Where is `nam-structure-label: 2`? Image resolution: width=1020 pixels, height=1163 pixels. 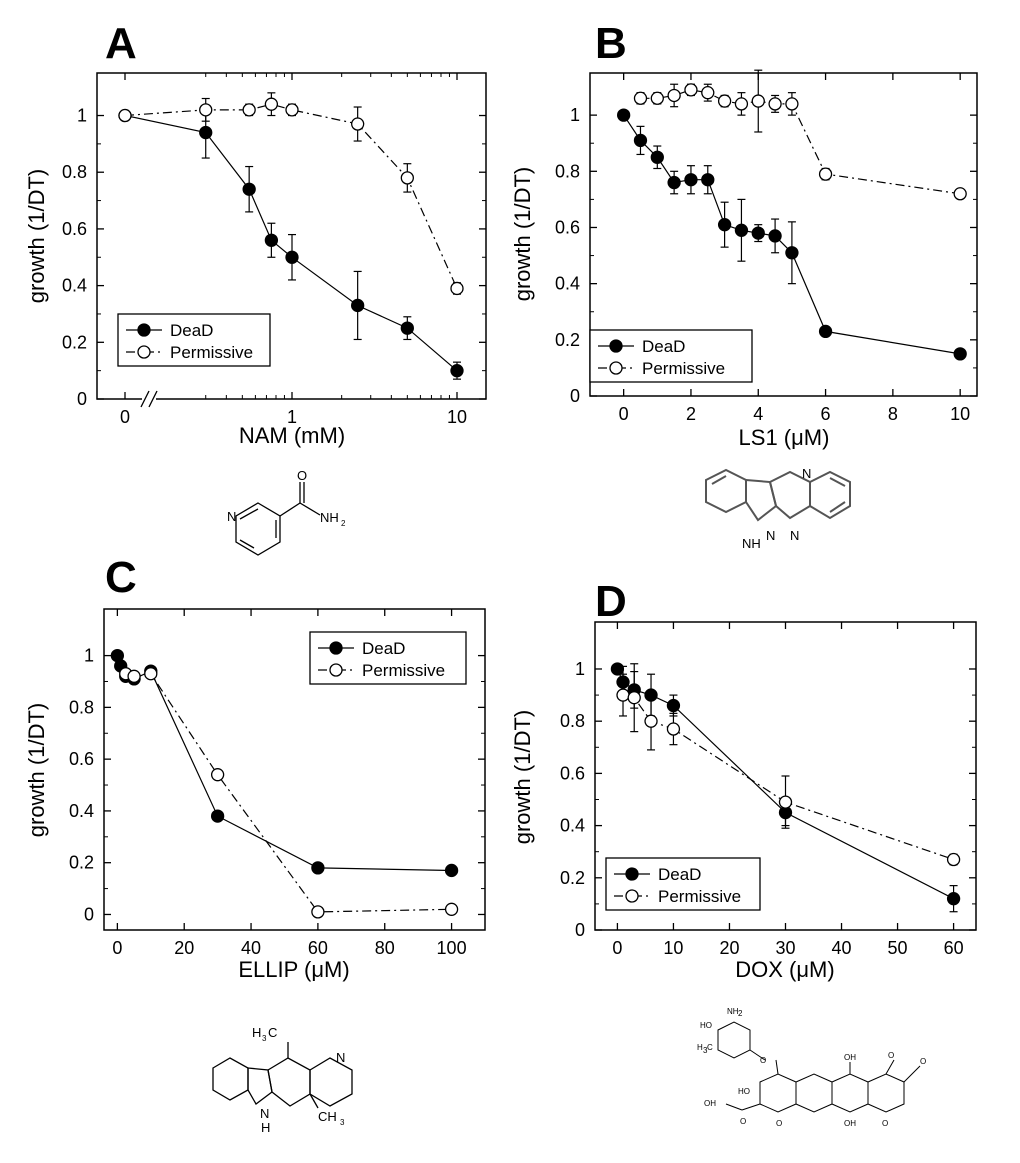
nam-structure-label: 2 is located at coordinates (343, 523).